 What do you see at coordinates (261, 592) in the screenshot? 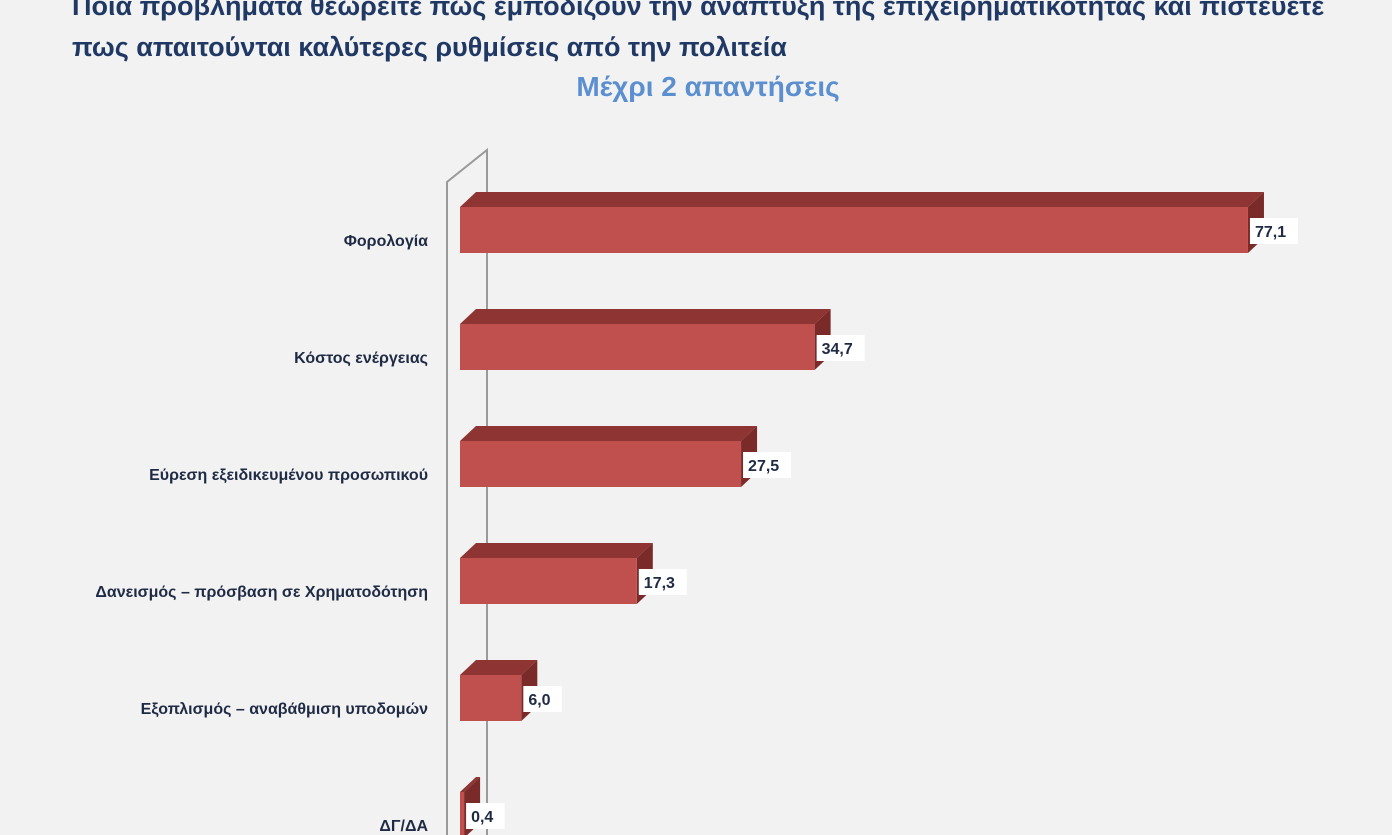
I see `category-label: Δανεισμός – πρόσβαση σε Χρηματοδότηση` at bounding box center [261, 592].